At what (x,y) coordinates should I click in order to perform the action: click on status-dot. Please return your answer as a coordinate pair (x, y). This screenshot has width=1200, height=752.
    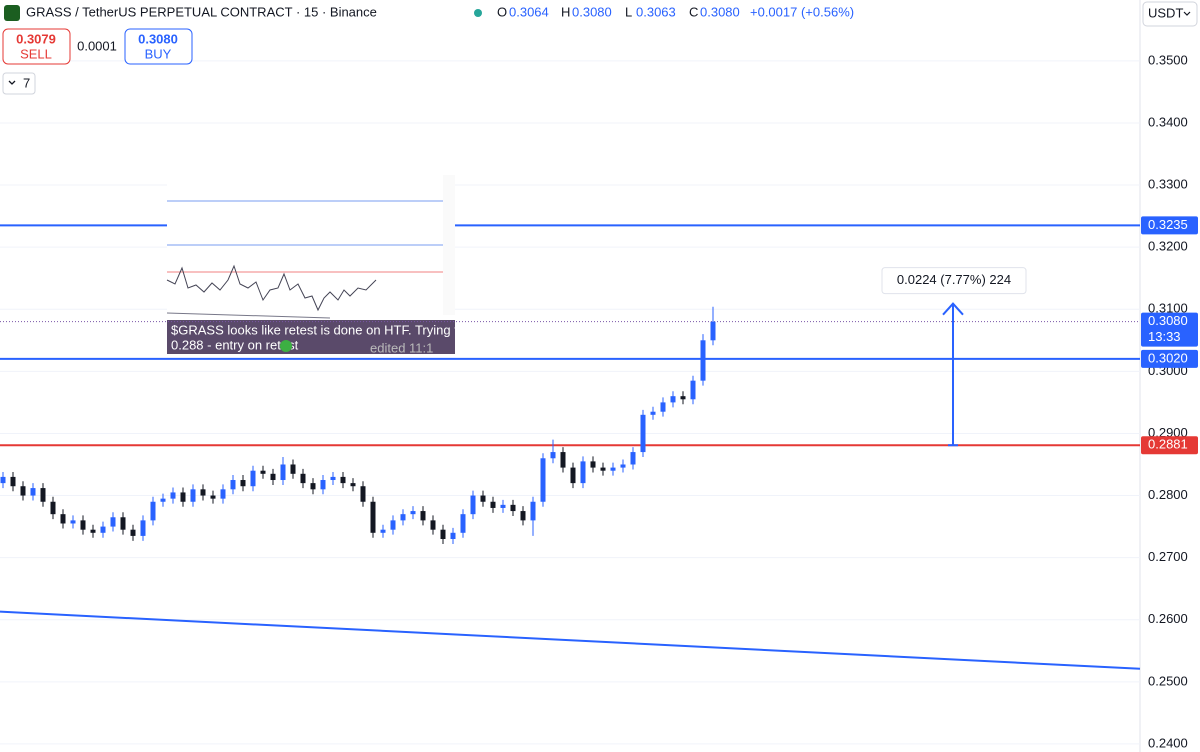
    Looking at the image, I should click on (478, 13).